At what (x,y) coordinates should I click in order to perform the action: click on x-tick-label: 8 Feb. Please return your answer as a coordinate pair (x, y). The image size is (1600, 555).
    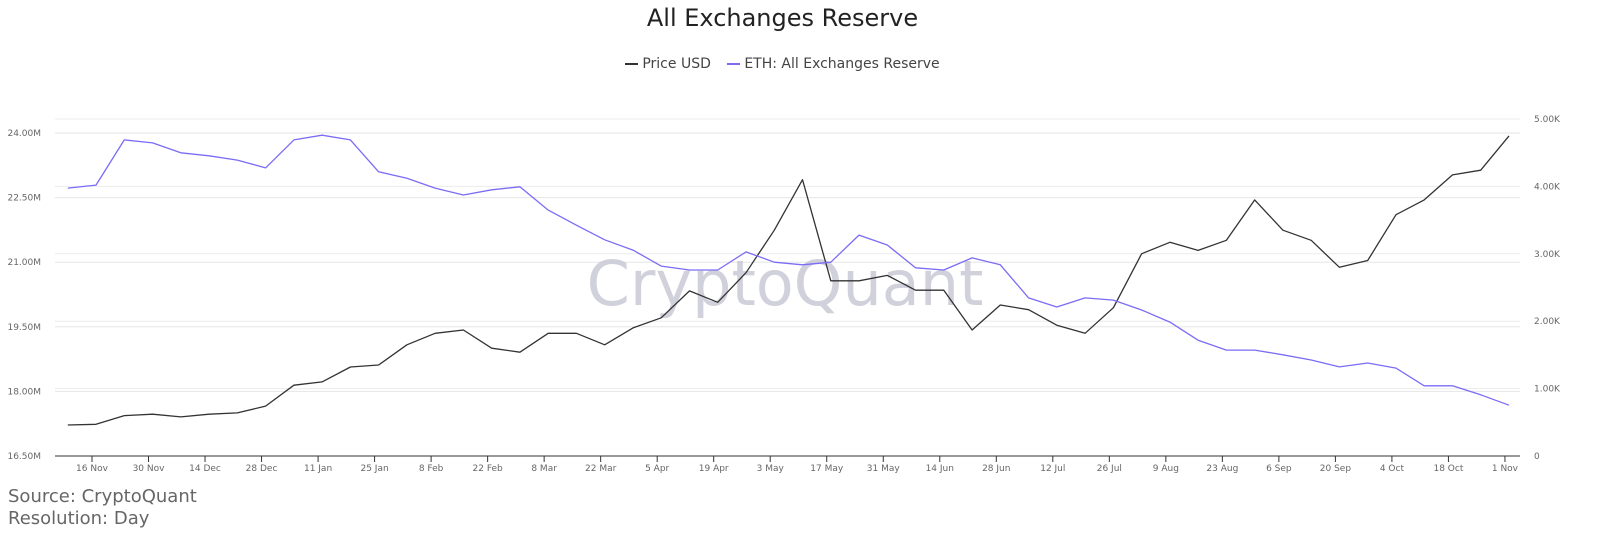
    Looking at the image, I should click on (431, 469).